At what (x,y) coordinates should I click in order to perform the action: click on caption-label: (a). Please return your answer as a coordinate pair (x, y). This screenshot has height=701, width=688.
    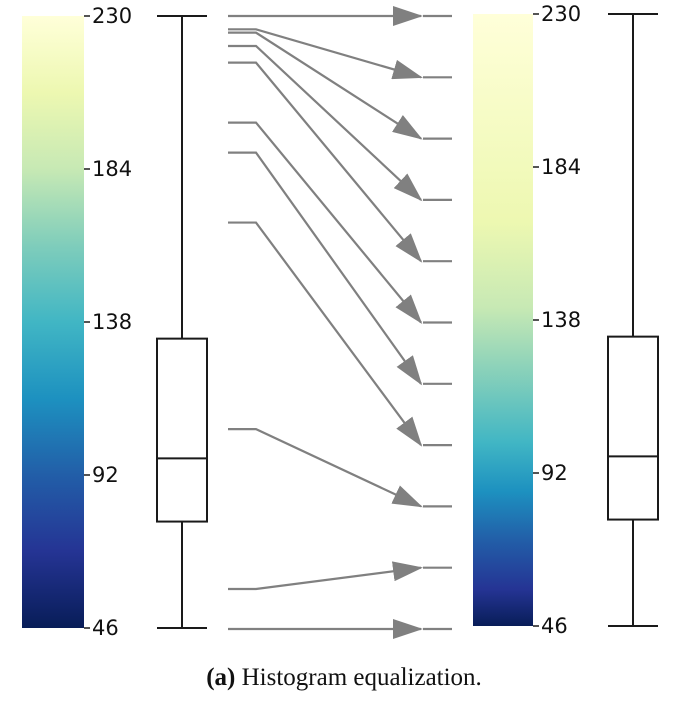
    Looking at the image, I should click on (221, 677).